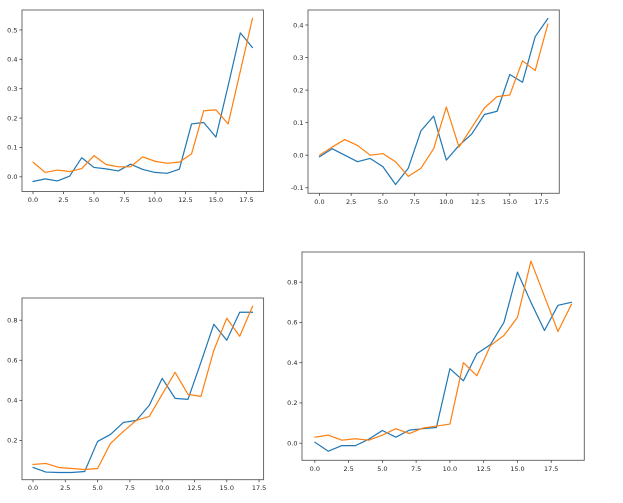  Describe the element at coordinates (297, 188) in the screenshot. I see `y-tick-label: -0.1` at that location.